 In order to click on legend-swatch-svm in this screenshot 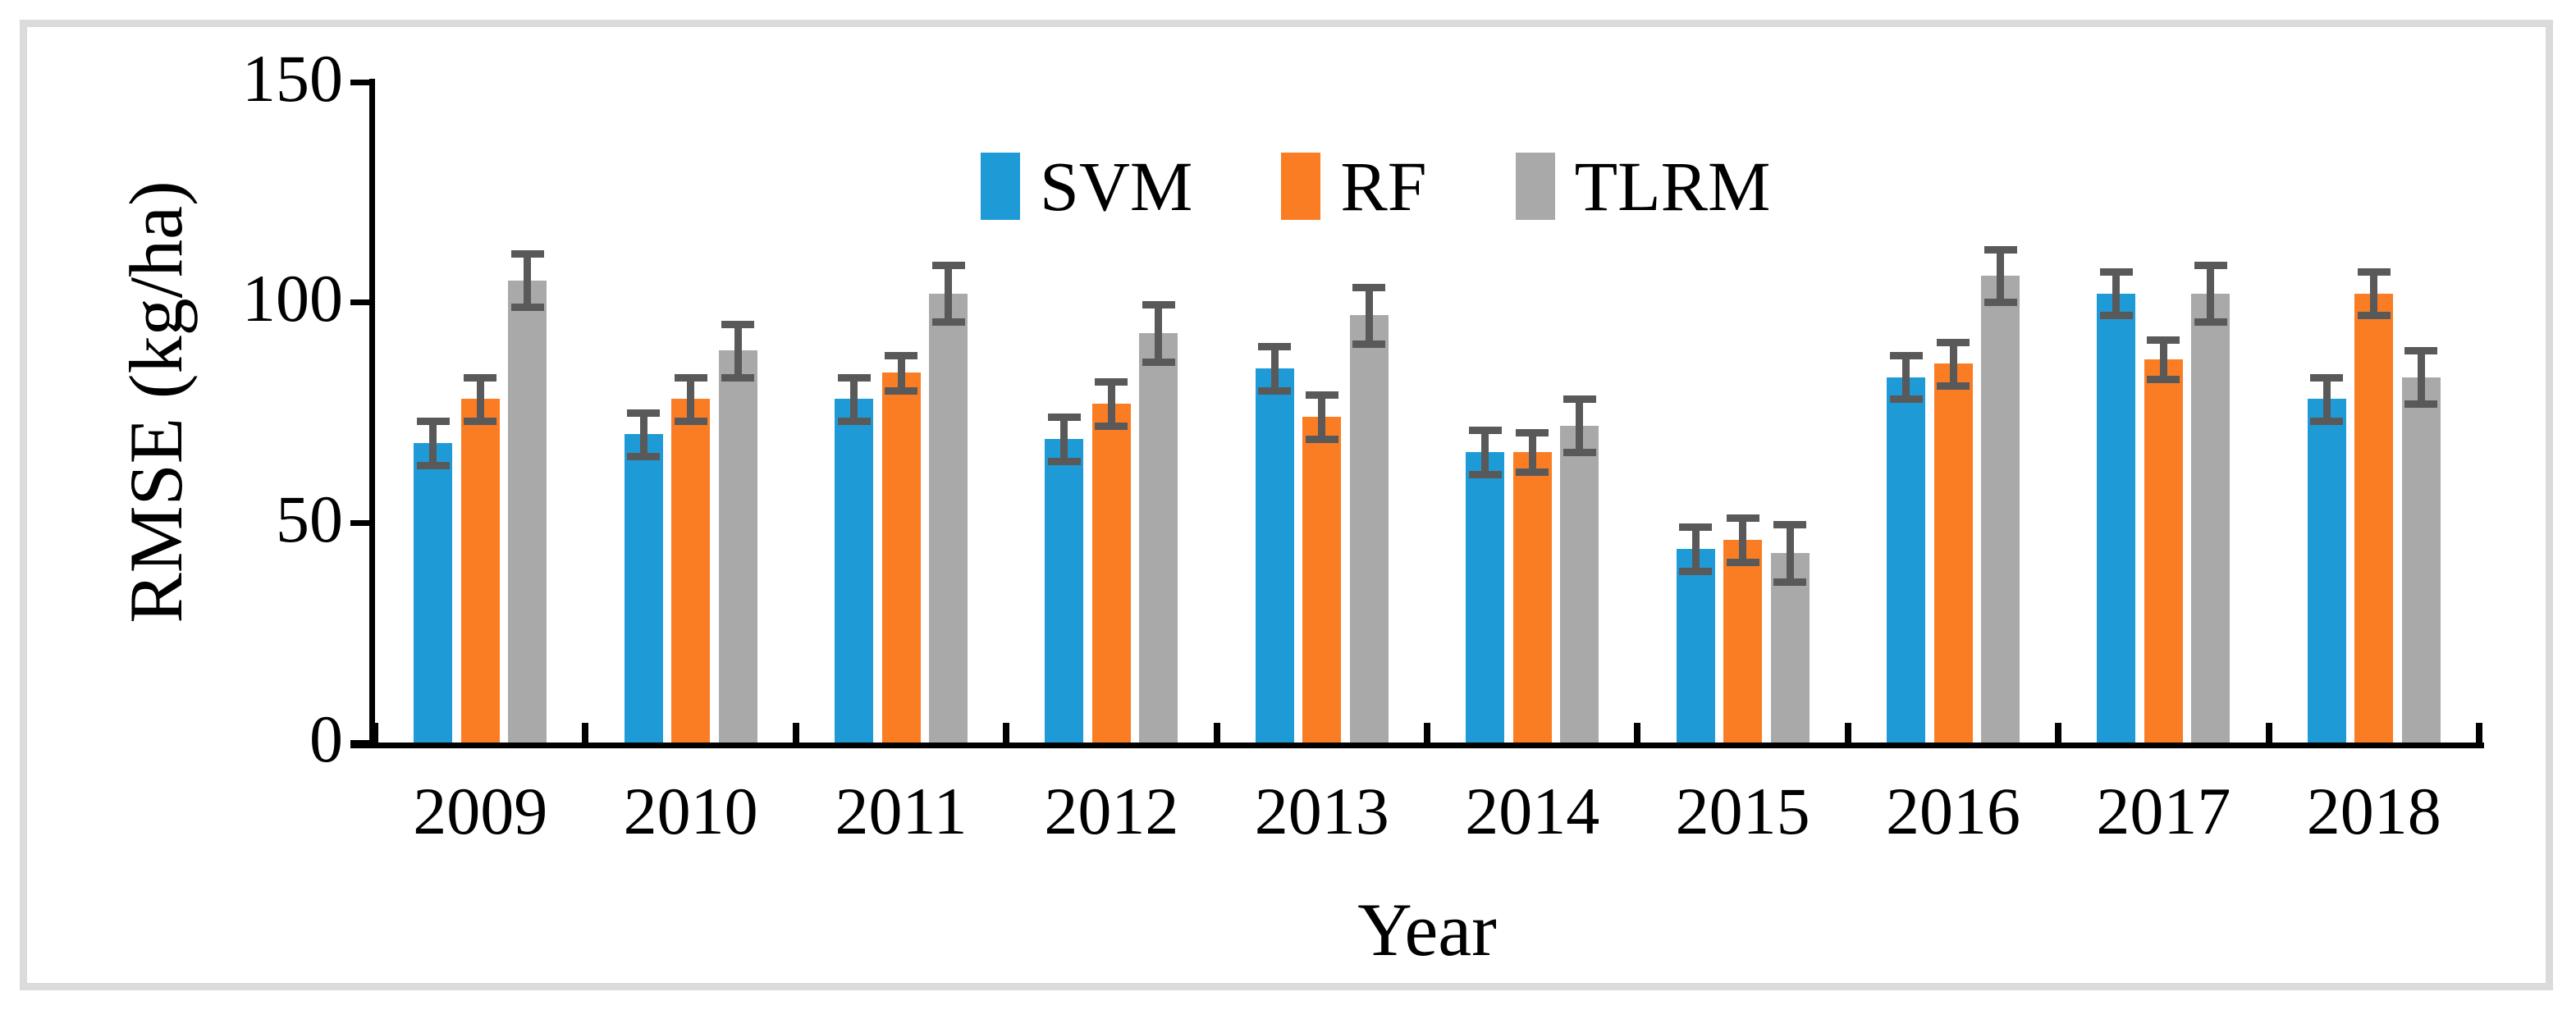, I will do `click(1000, 186)`.